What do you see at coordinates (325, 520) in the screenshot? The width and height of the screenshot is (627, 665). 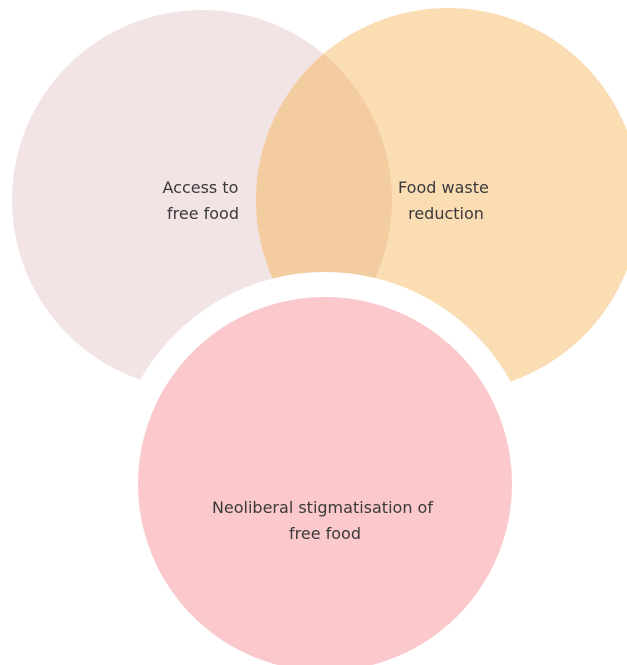 I see `label-neoliberal-stigmatisation: Neoliberal stigmatisation of free food` at bounding box center [325, 520].